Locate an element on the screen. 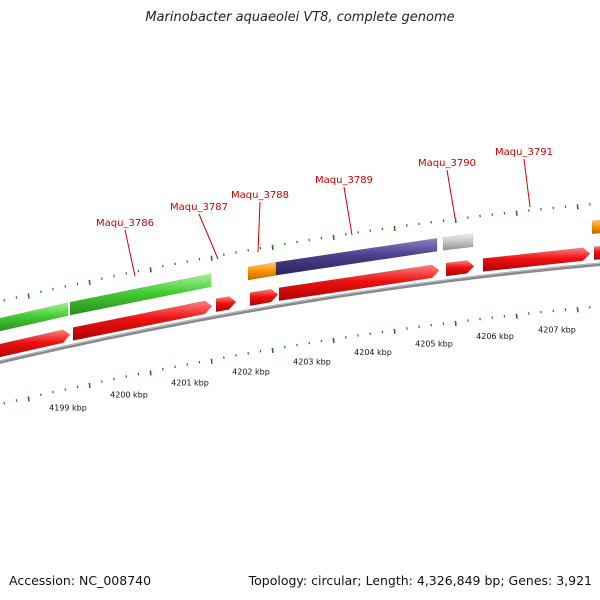  orange-gene is located at coordinates (262, 271).